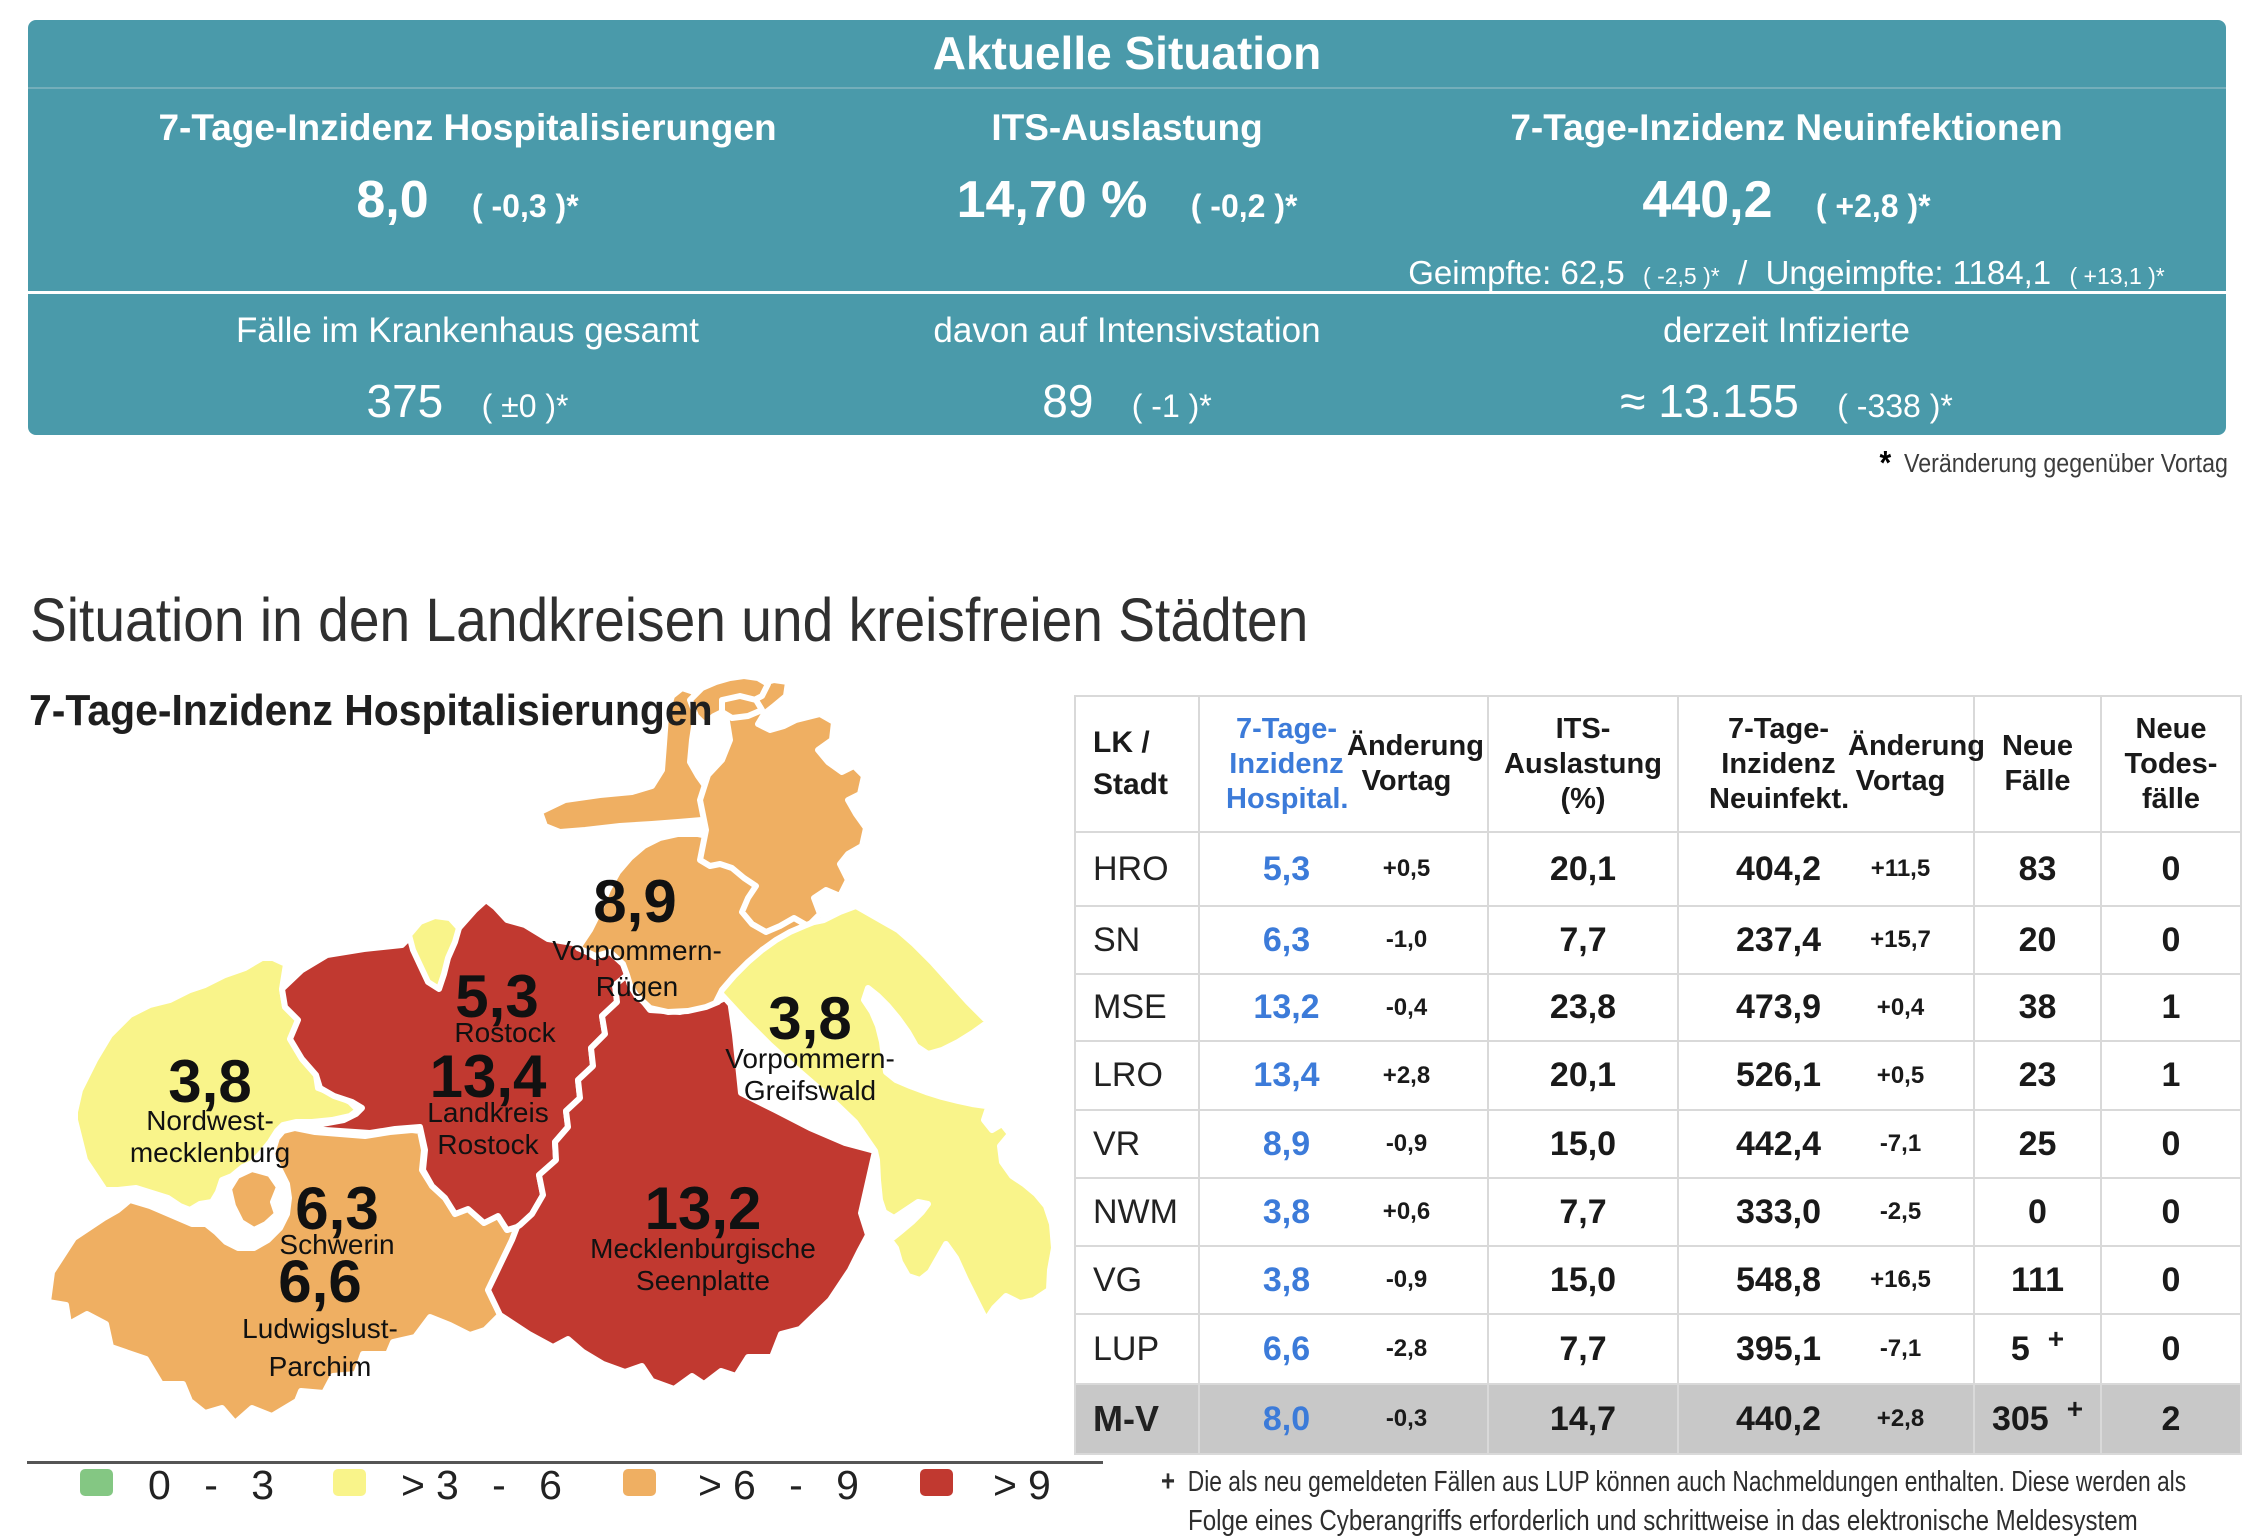 This screenshot has width=2254, height=1540. I want to click on svg-text: 13,2, so click(703, 1208).